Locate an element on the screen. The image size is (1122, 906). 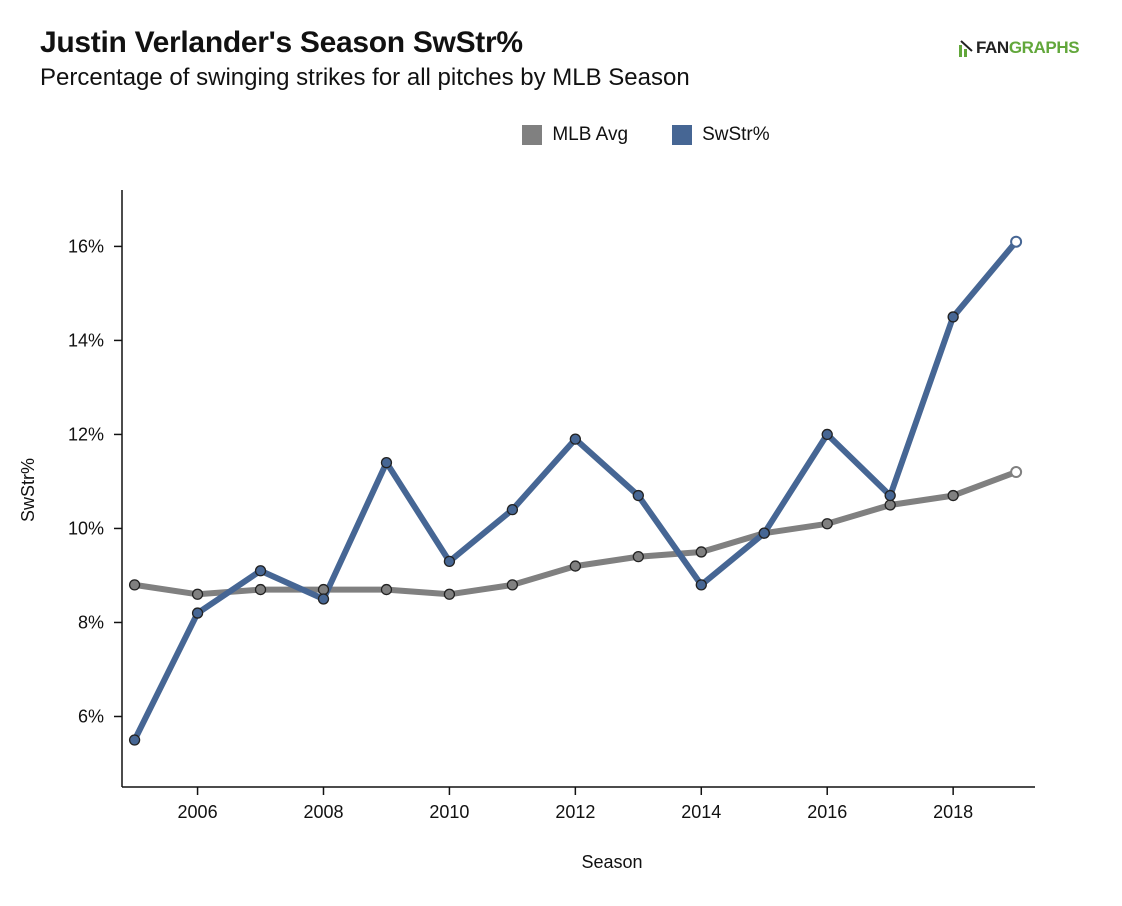
legend-label-mlb-avg: MLB Avg is located at coordinates (590, 134).